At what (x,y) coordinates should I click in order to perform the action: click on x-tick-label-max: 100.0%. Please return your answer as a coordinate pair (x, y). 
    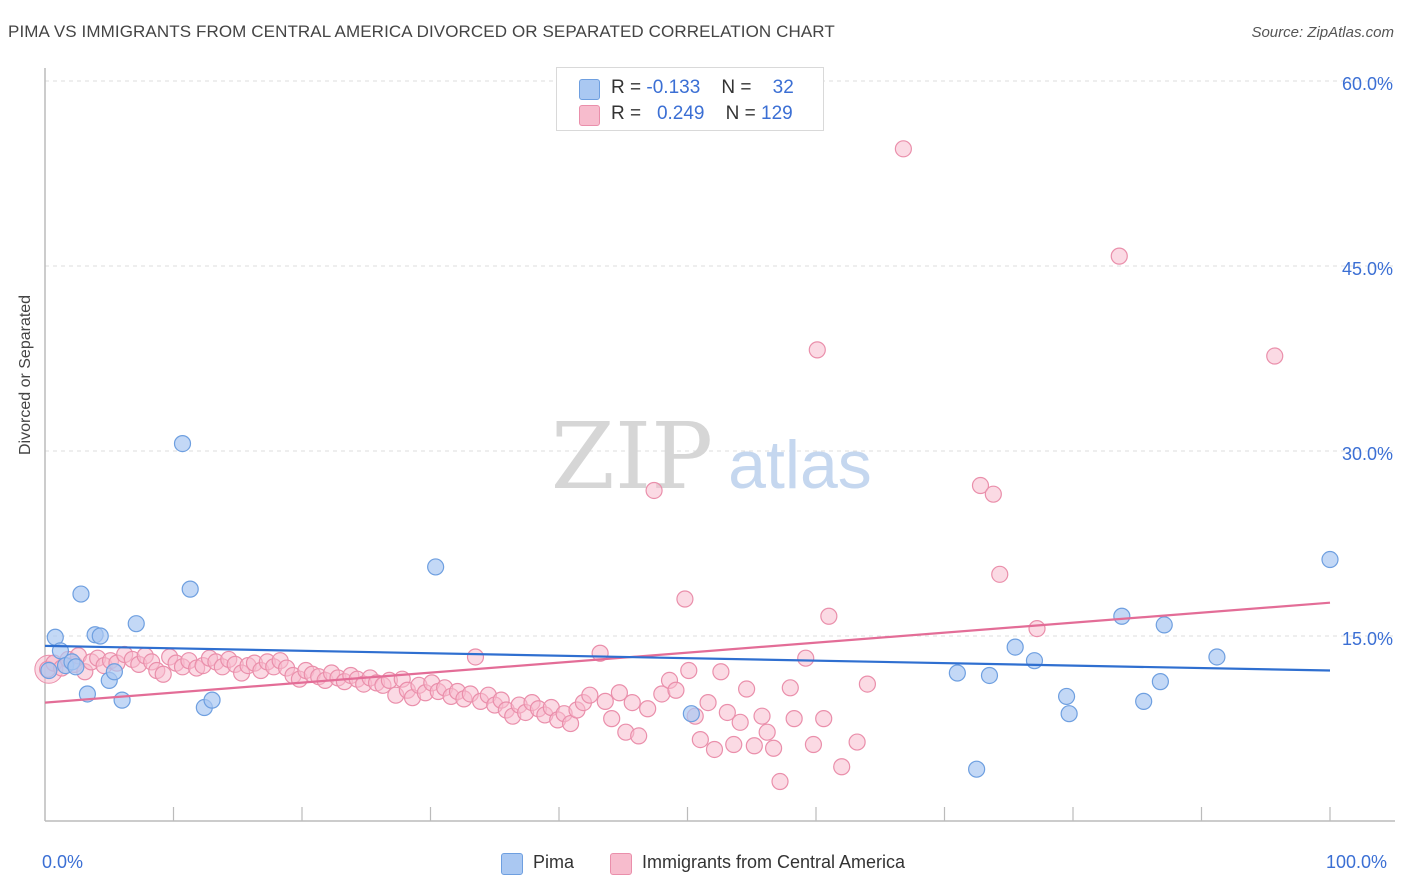
    Looking at the image, I should click on (1357, 862).